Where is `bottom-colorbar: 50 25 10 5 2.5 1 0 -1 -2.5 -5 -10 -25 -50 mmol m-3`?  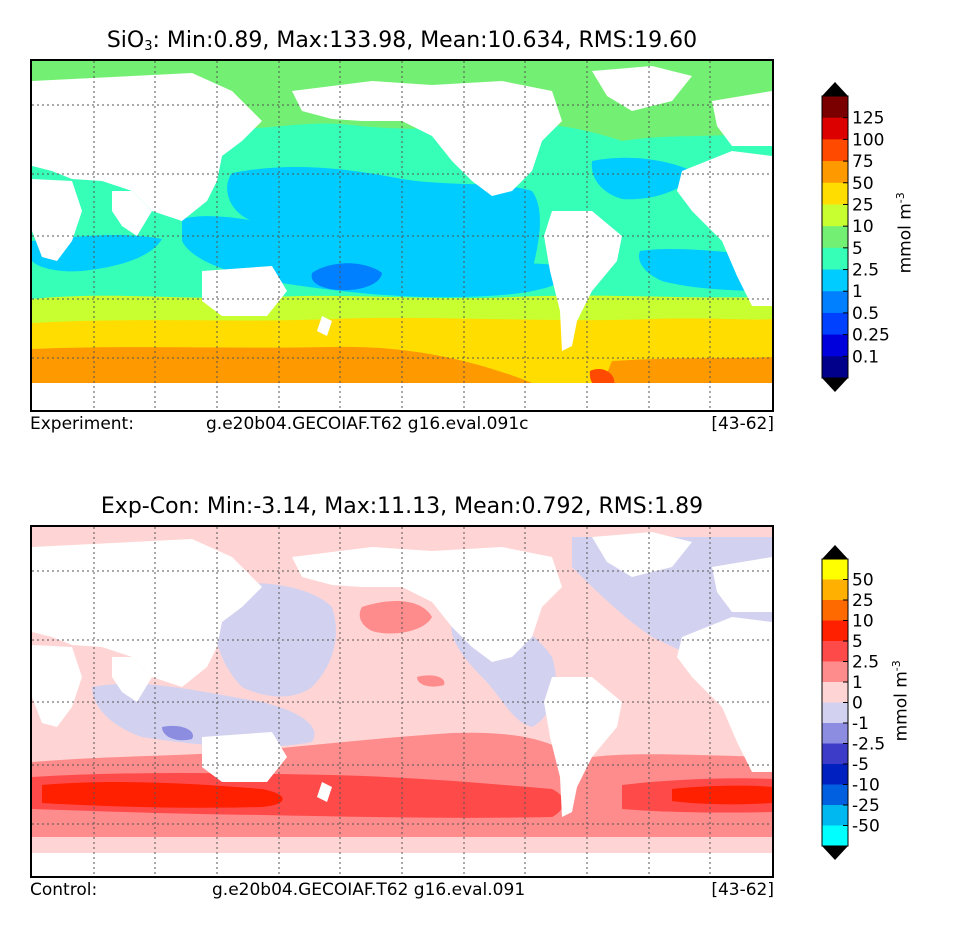 bottom-colorbar: 50 25 10 5 2.5 1 0 -1 -2.5 -5 -10 -25 -50 mmol m-3 is located at coordinates (880, 702).